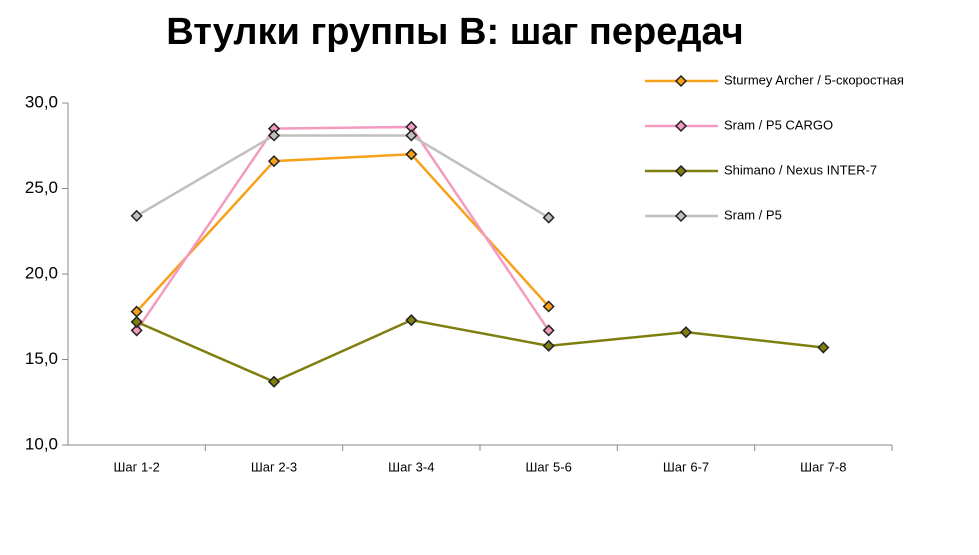 This screenshot has width=979, height=555. Describe the element at coordinates (41, 272) in the screenshot. I see `y-tick-label: 20,0` at that location.